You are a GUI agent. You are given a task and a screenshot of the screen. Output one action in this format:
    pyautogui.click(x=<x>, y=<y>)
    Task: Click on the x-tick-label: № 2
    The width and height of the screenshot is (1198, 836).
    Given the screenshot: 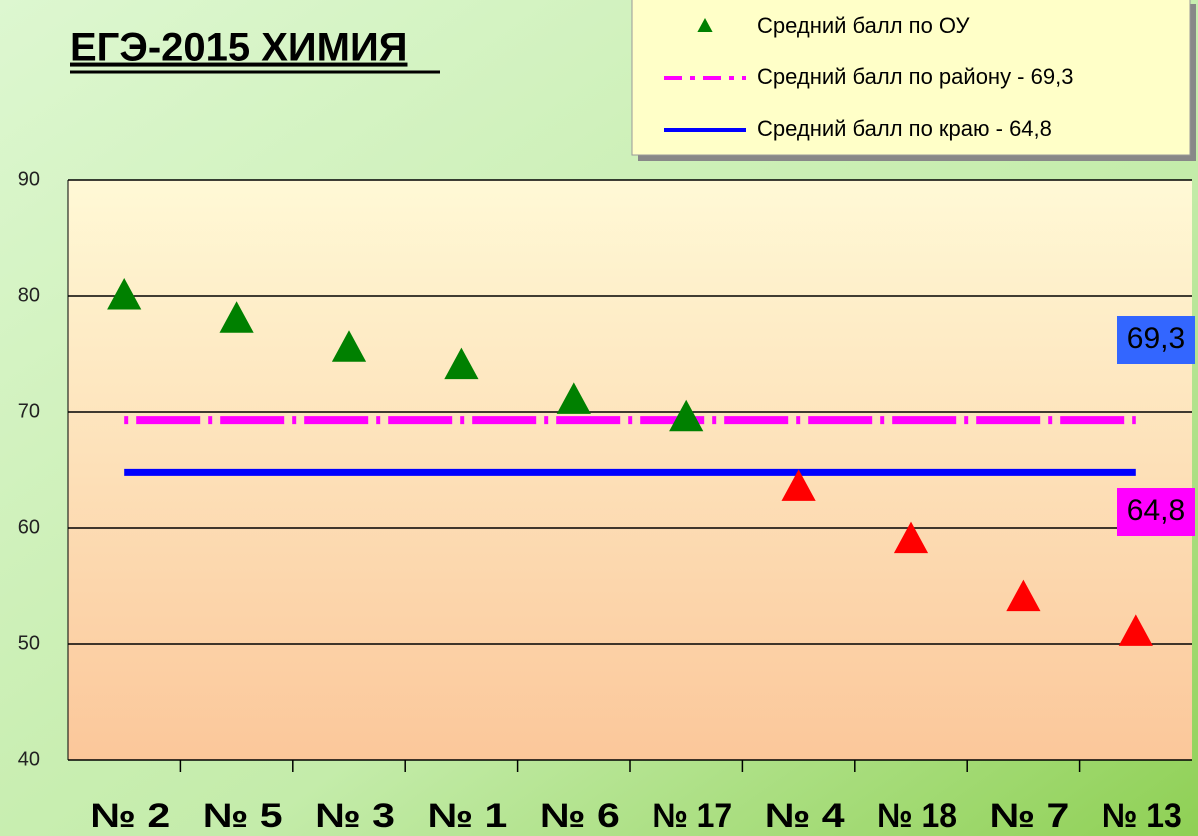 What is the action you would take?
    pyautogui.click(x=130, y=816)
    